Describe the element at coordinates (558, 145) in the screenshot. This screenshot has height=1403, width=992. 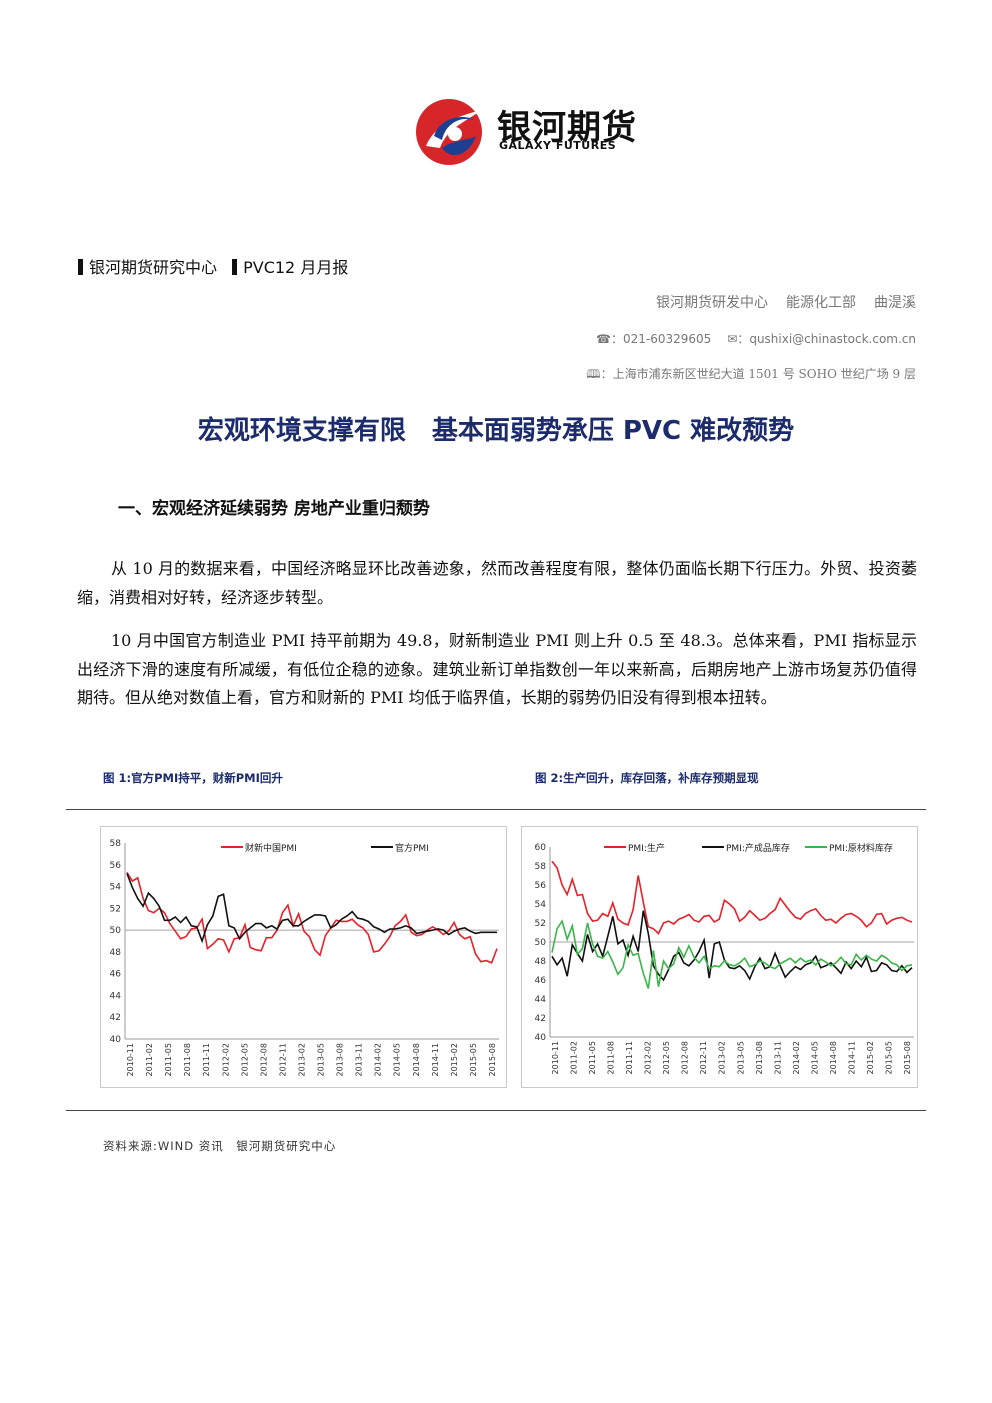
I see `logo-english-name: GALAXY FUTURES` at that location.